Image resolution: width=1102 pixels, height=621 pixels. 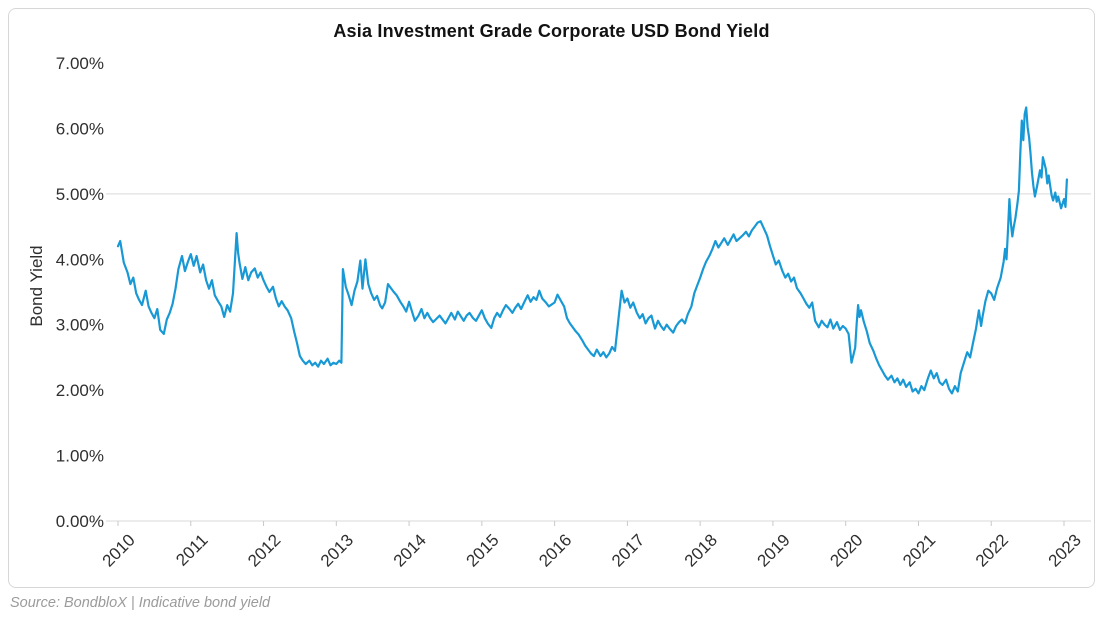 What do you see at coordinates (701, 550) in the screenshot?
I see `x-tick-label: 2018` at bounding box center [701, 550].